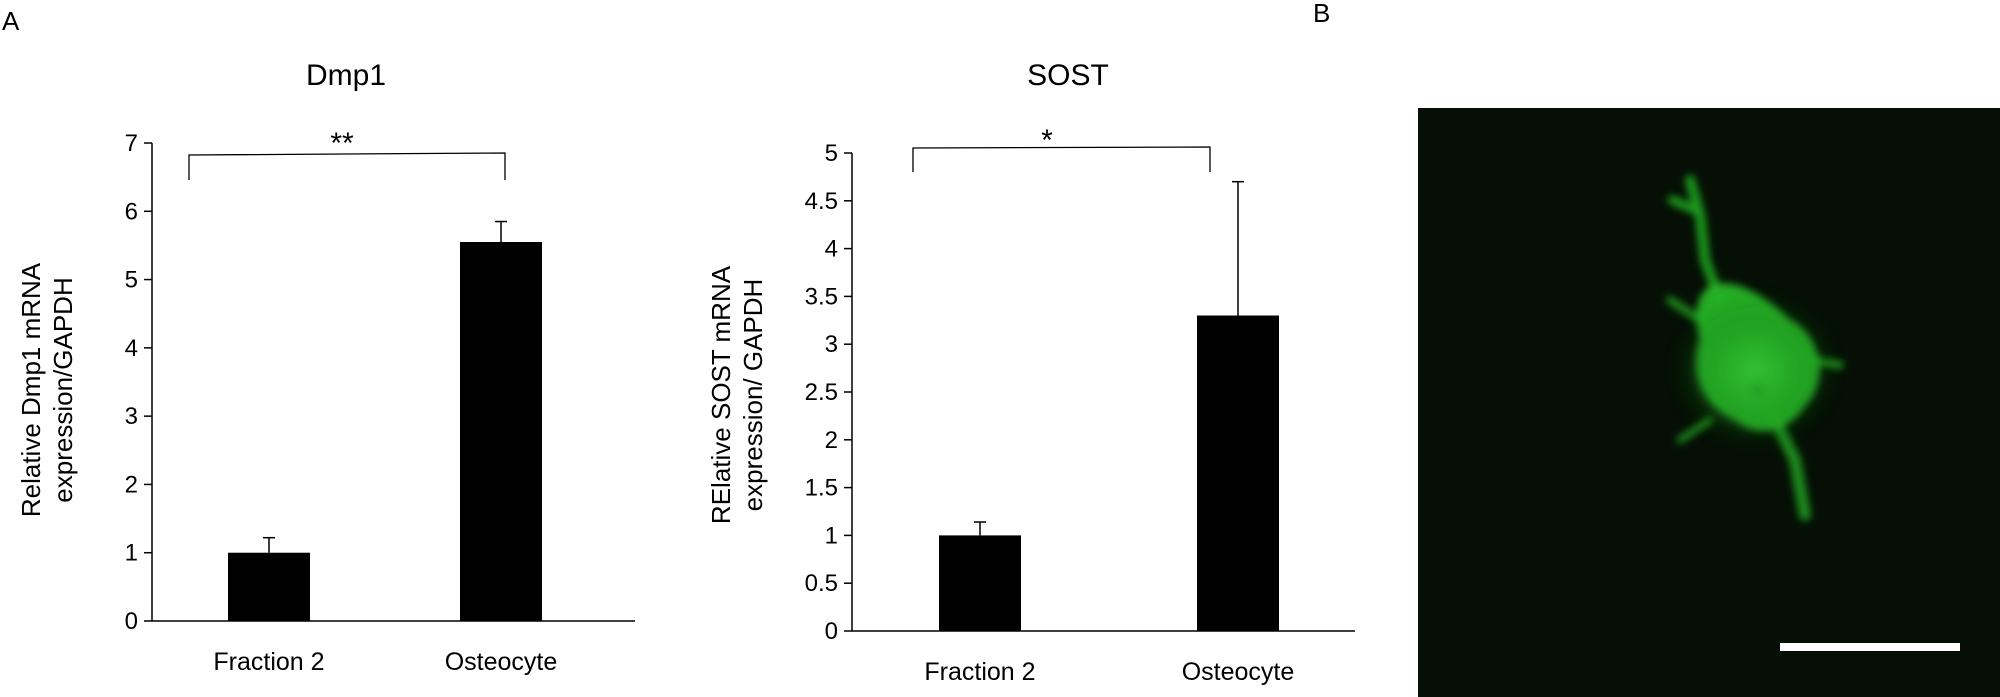 Image resolution: width=2000 pixels, height=697 pixels. I want to click on dmp1-y-tick-label: 7, so click(131, 143).